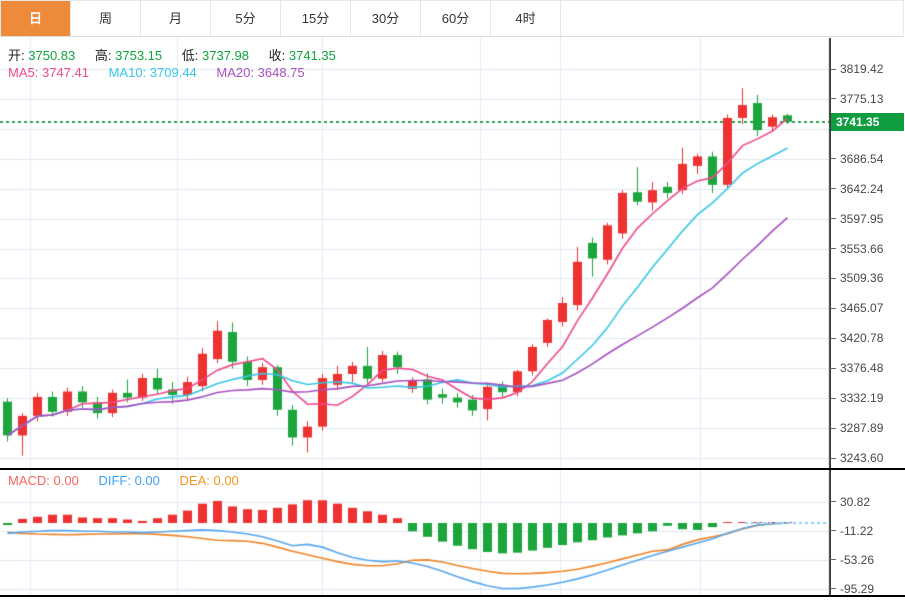 This screenshot has height=604, width=905. I want to click on tab-week: 周, so click(106, 18).